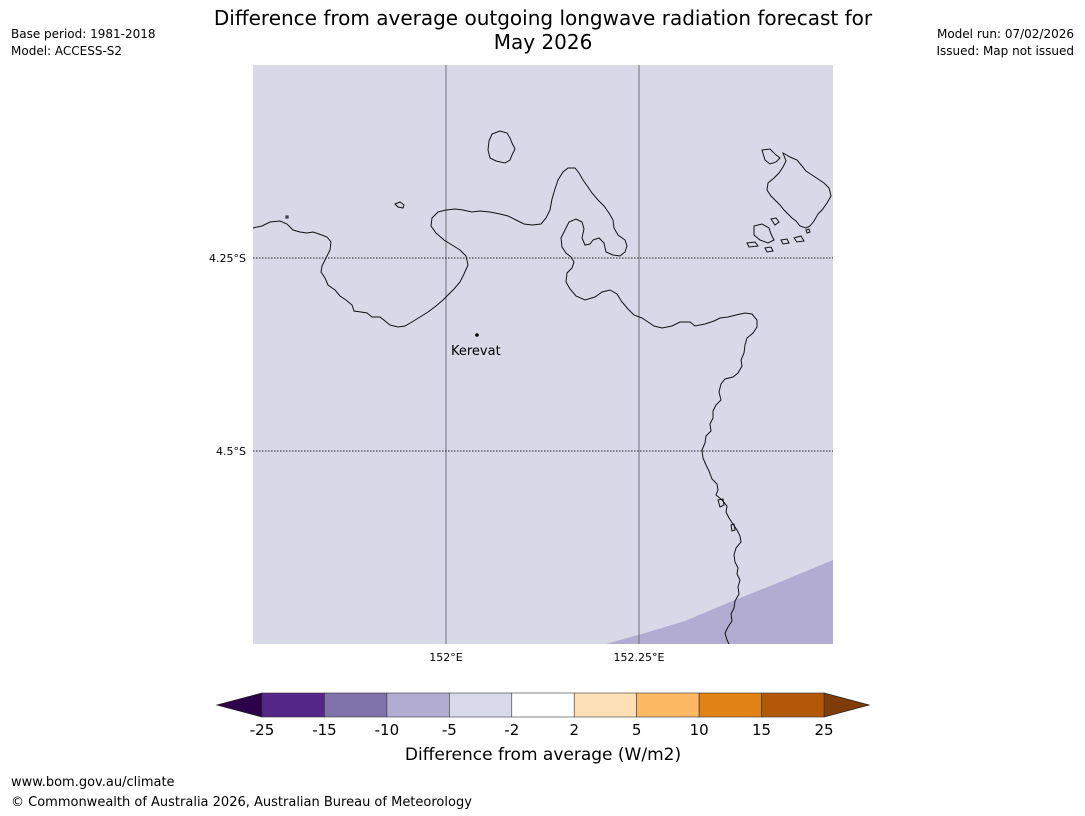  What do you see at coordinates (501, 147) in the screenshot?
I see `island-north` at bounding box center [501, 147].